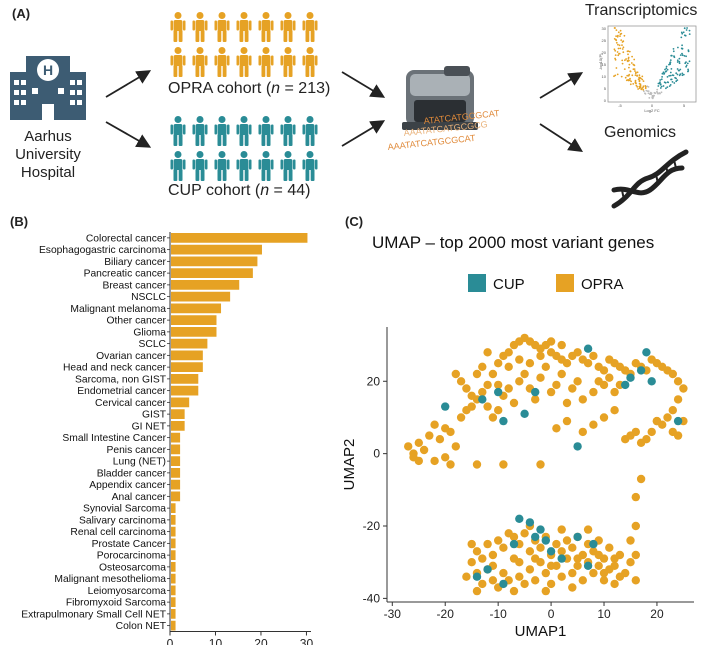  What do you see at coordinates (509, 284) in the screenshot?
I see `legend-label: CUP` at bounding box center [509, 284].